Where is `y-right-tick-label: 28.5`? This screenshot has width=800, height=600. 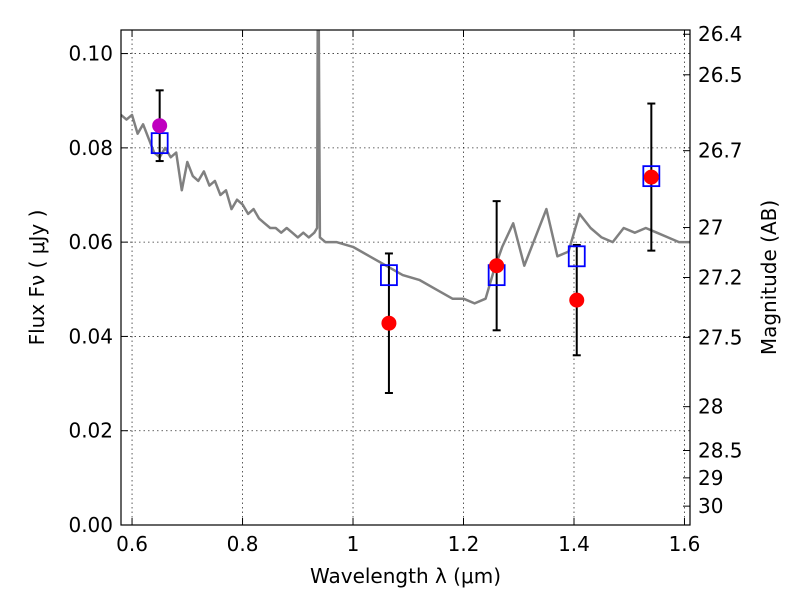 y-right-tick-label: 28.5 is located at coordinates (720, 451).